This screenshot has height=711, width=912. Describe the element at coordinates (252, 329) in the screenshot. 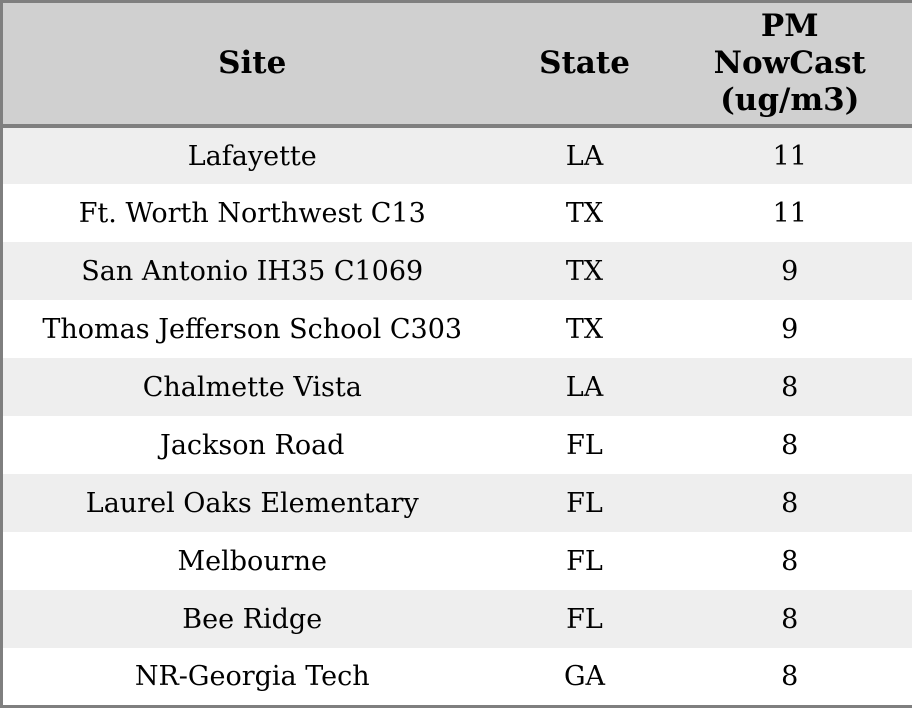

I see `site-cell: Thomas Jefferson School C303` at that location.